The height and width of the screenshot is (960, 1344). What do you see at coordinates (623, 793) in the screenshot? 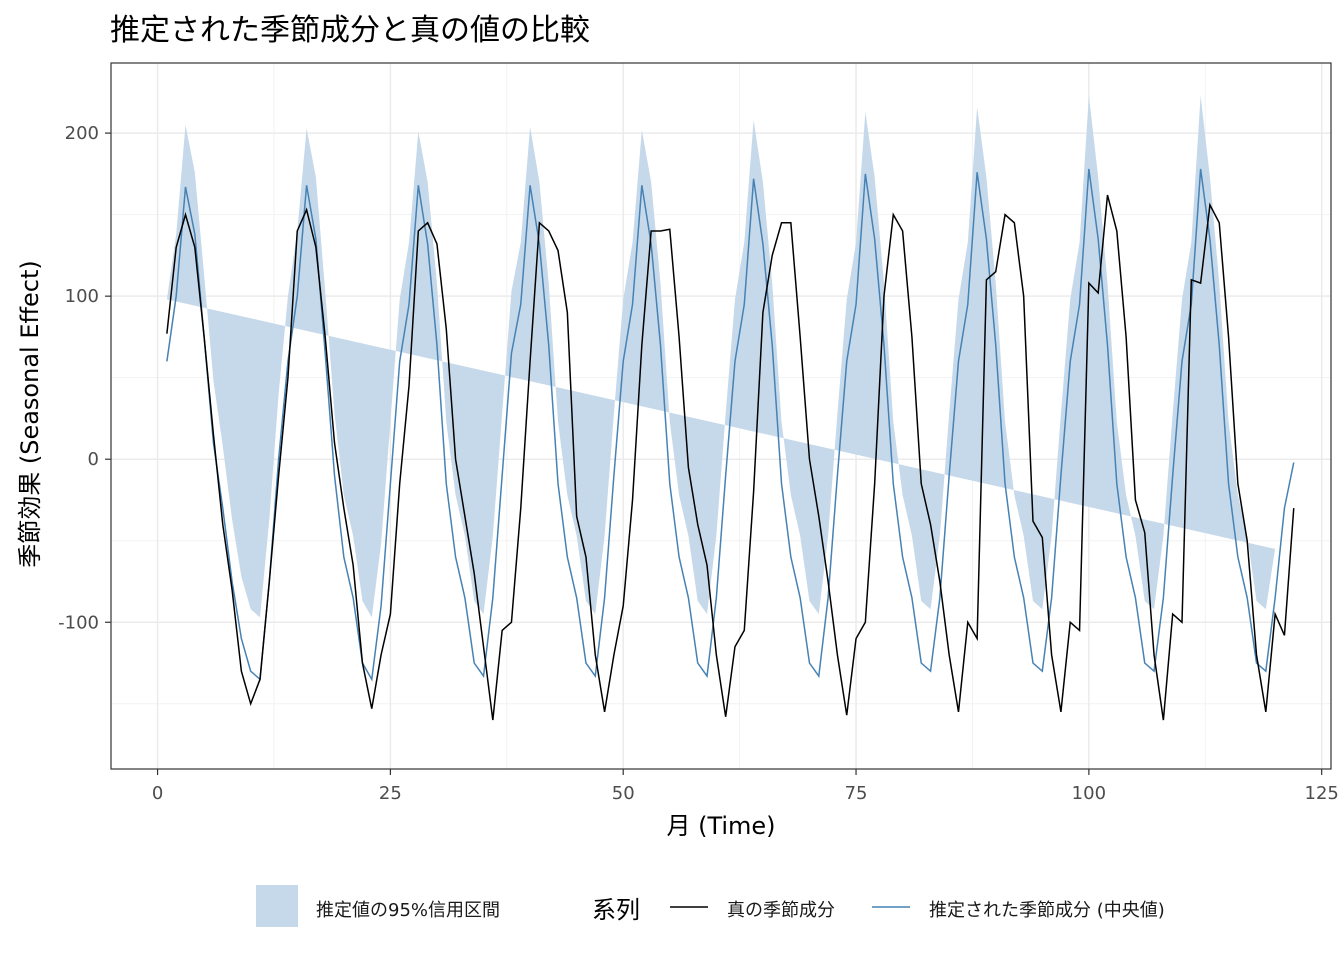
I see `x-tick-label: 50` at bounding box center [623, 793].